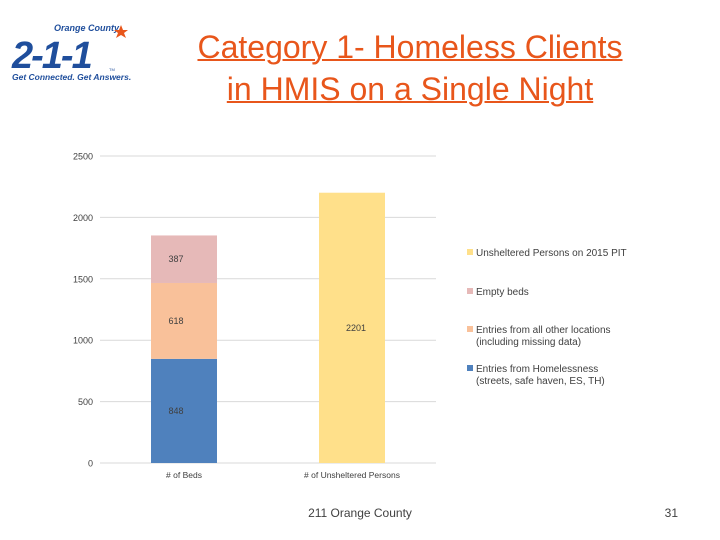  What do you see at coordinates (51, 56) in the screenshot?
I see `logo-number: 2-1-1` at bounding box center [51, 56].